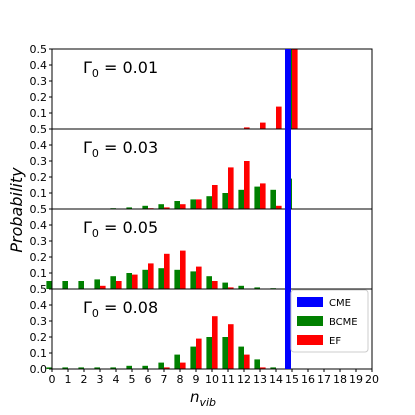  What do you see at coordinates (310, 302) in the screenshot?
I see `legend-swatch-cme` at bounding box center [310, 302].